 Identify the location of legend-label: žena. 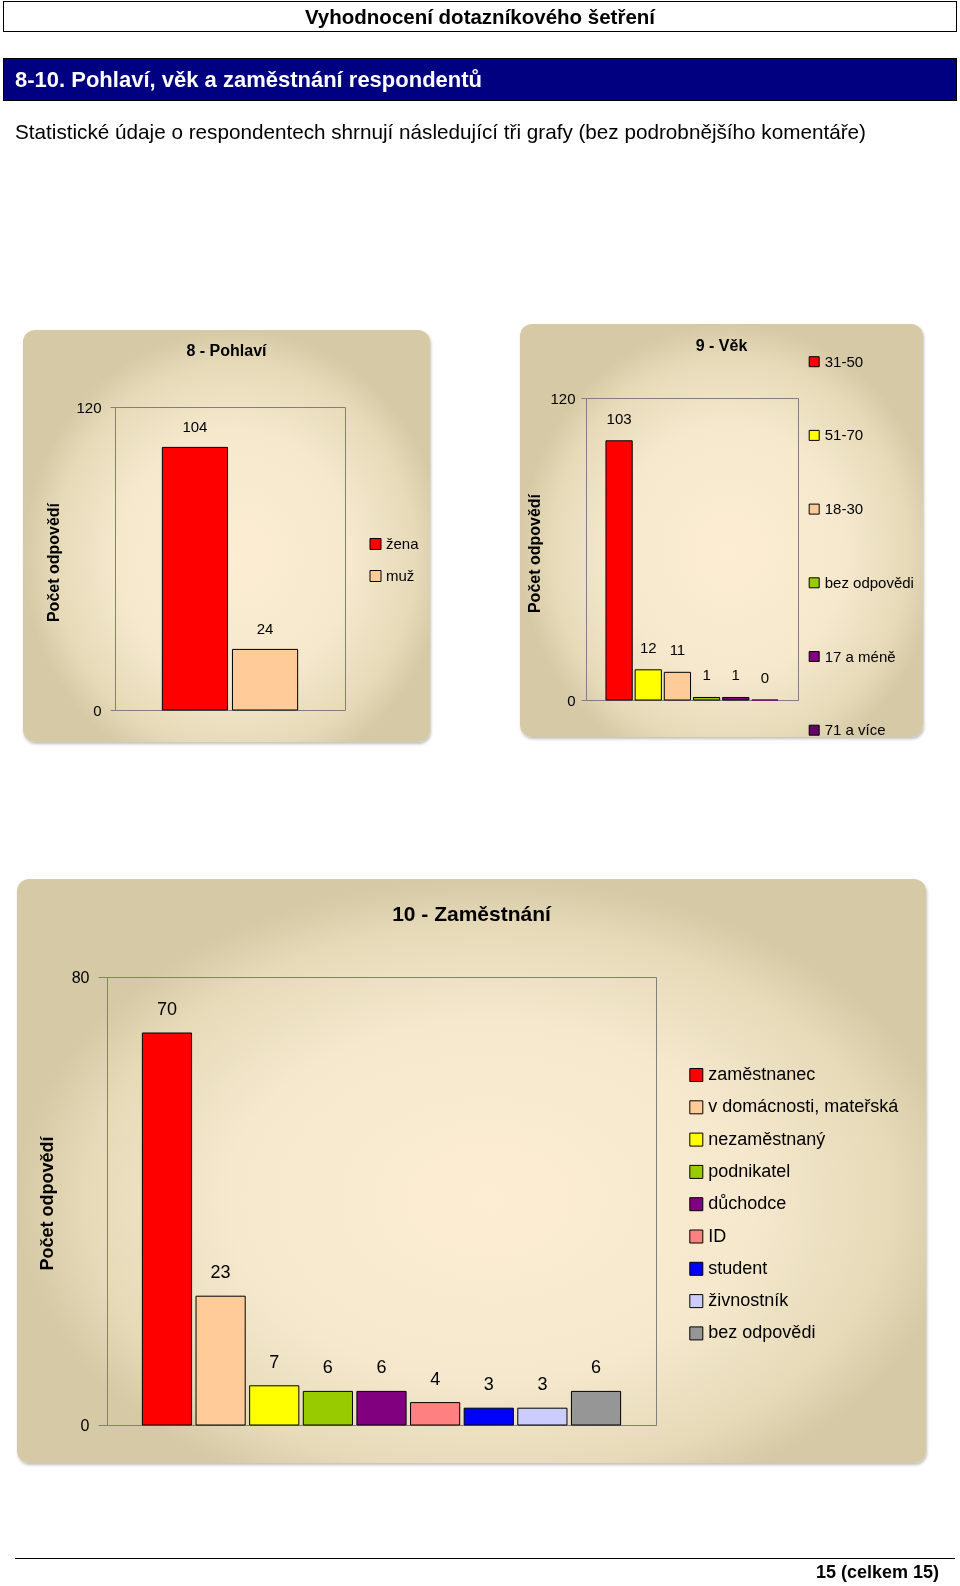
(403, 543).